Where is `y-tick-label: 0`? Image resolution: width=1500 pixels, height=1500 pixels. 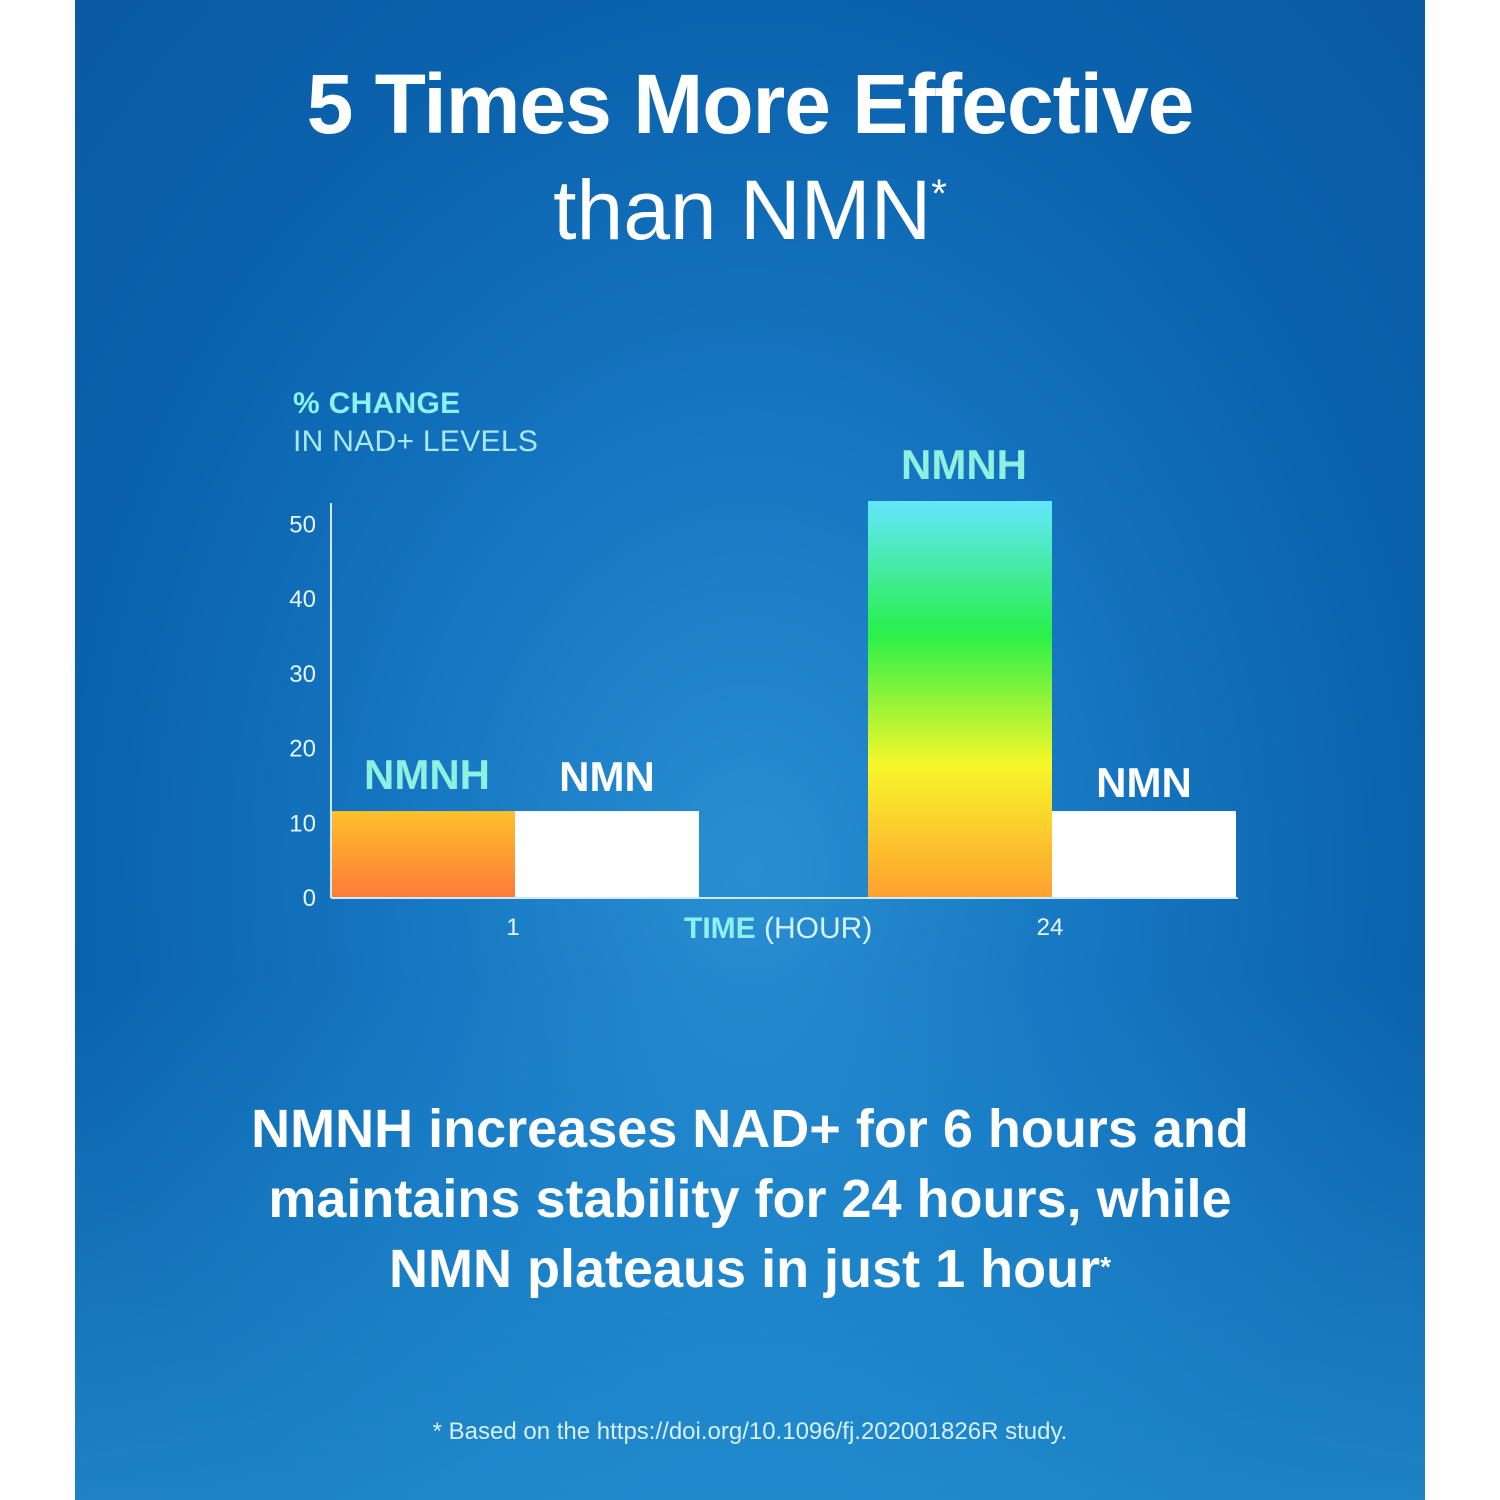 y-tick-label: 0 is located at coordinates (309, 898).